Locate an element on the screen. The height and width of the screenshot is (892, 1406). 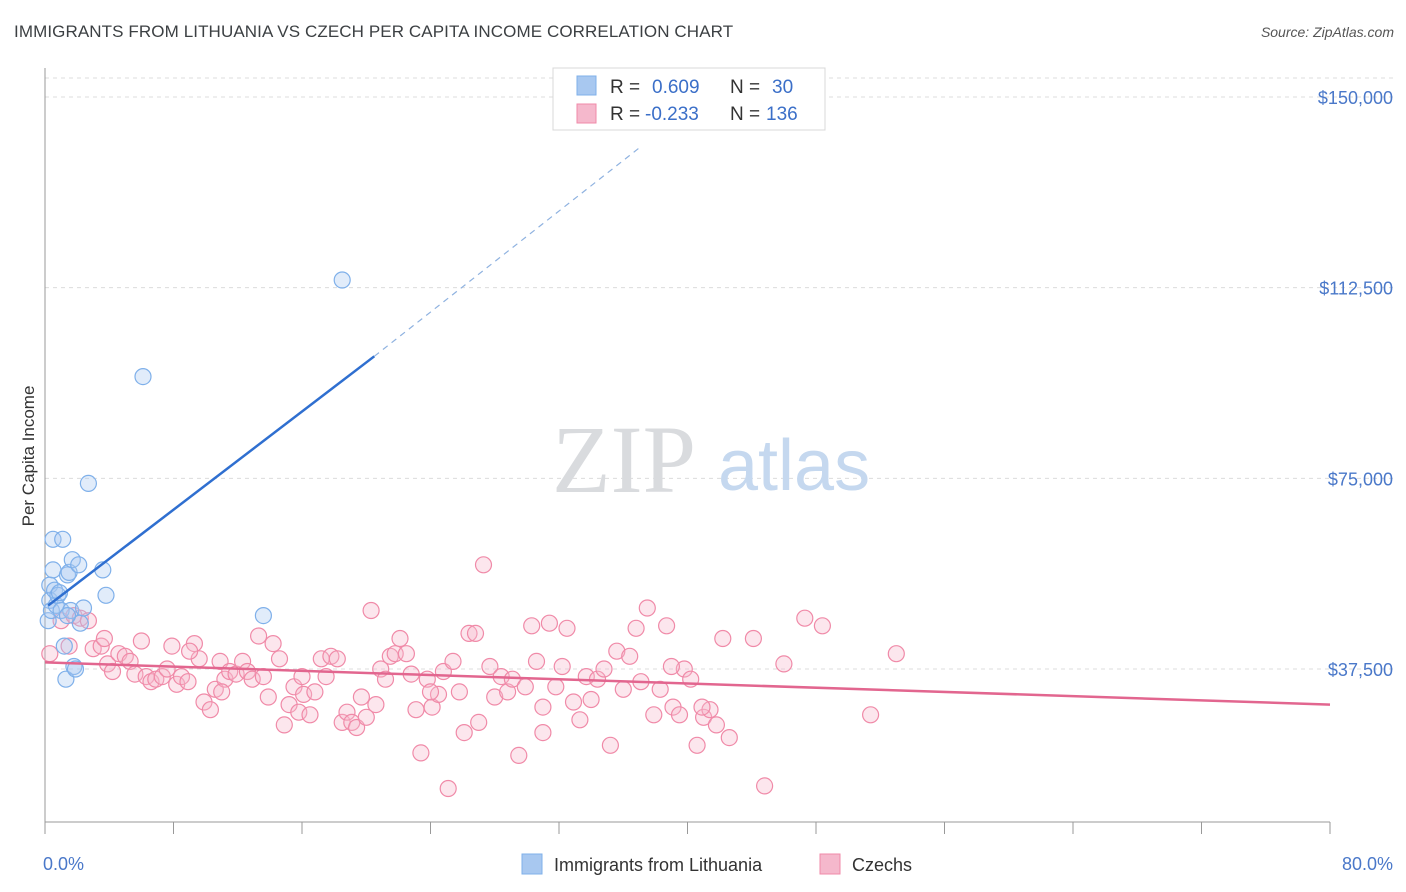
legend-r-value: -0.233 is located at coordinates (672, 114).